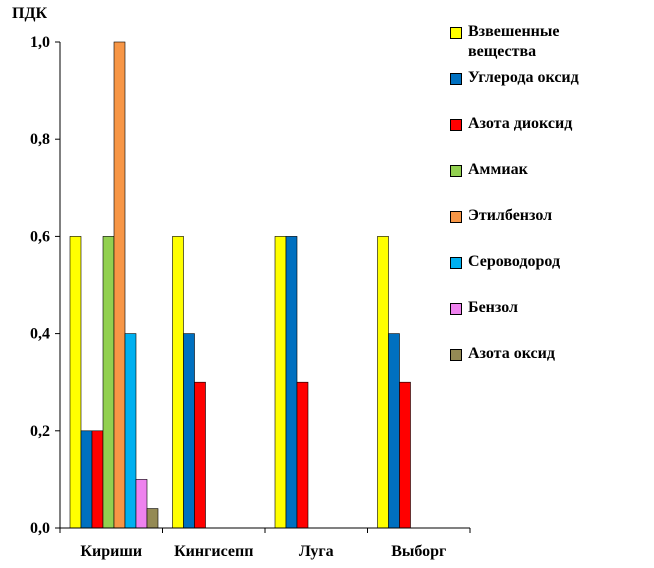 This screenshot has width=654, height=568. What do you see at coordinates (549, 308) in the screenshot?
I see `legend-item: Бензол` at bounding box center [549, 308].